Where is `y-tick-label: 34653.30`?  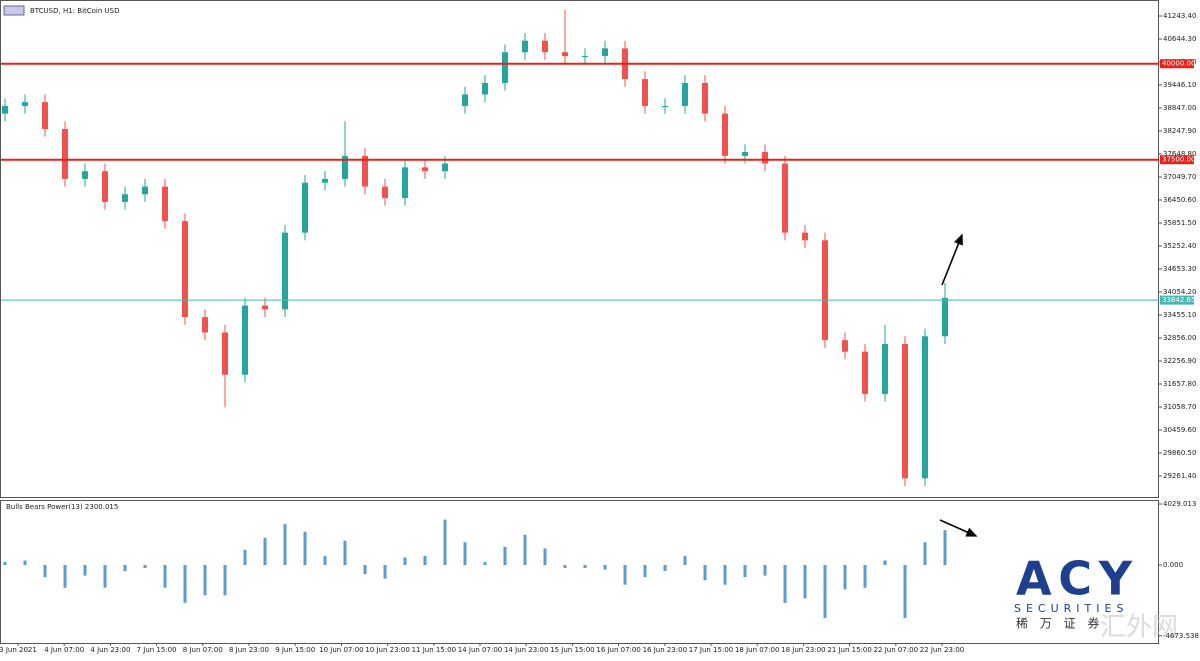
y-tick-label: 34653.30 is located at coordinates (1179, 269).